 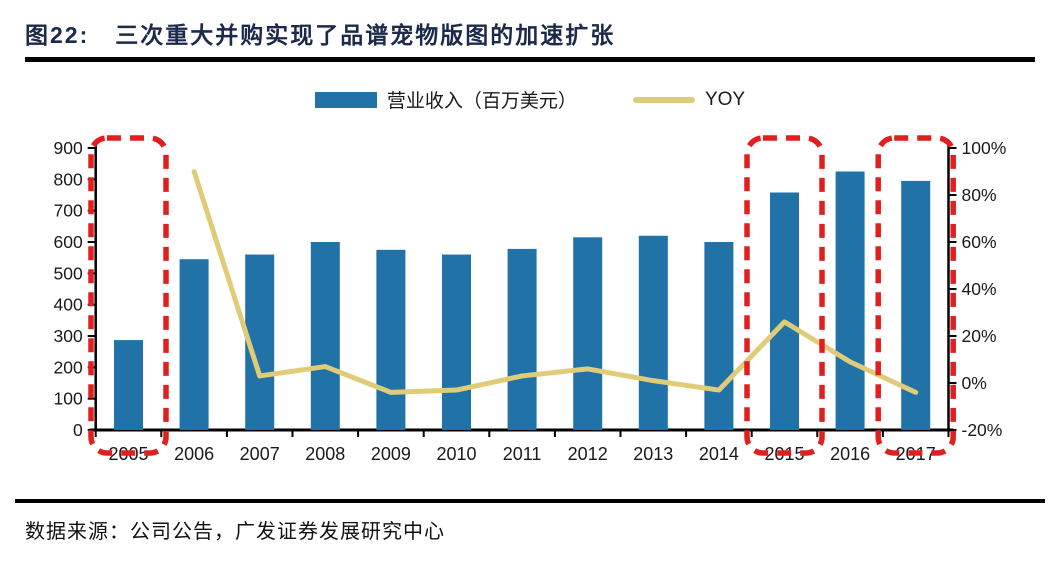 What do you see at coordinates (974, 383) in the screenshot?
I see `y-axis-right-tick-label: 0%` at bounding box center [974, 383].